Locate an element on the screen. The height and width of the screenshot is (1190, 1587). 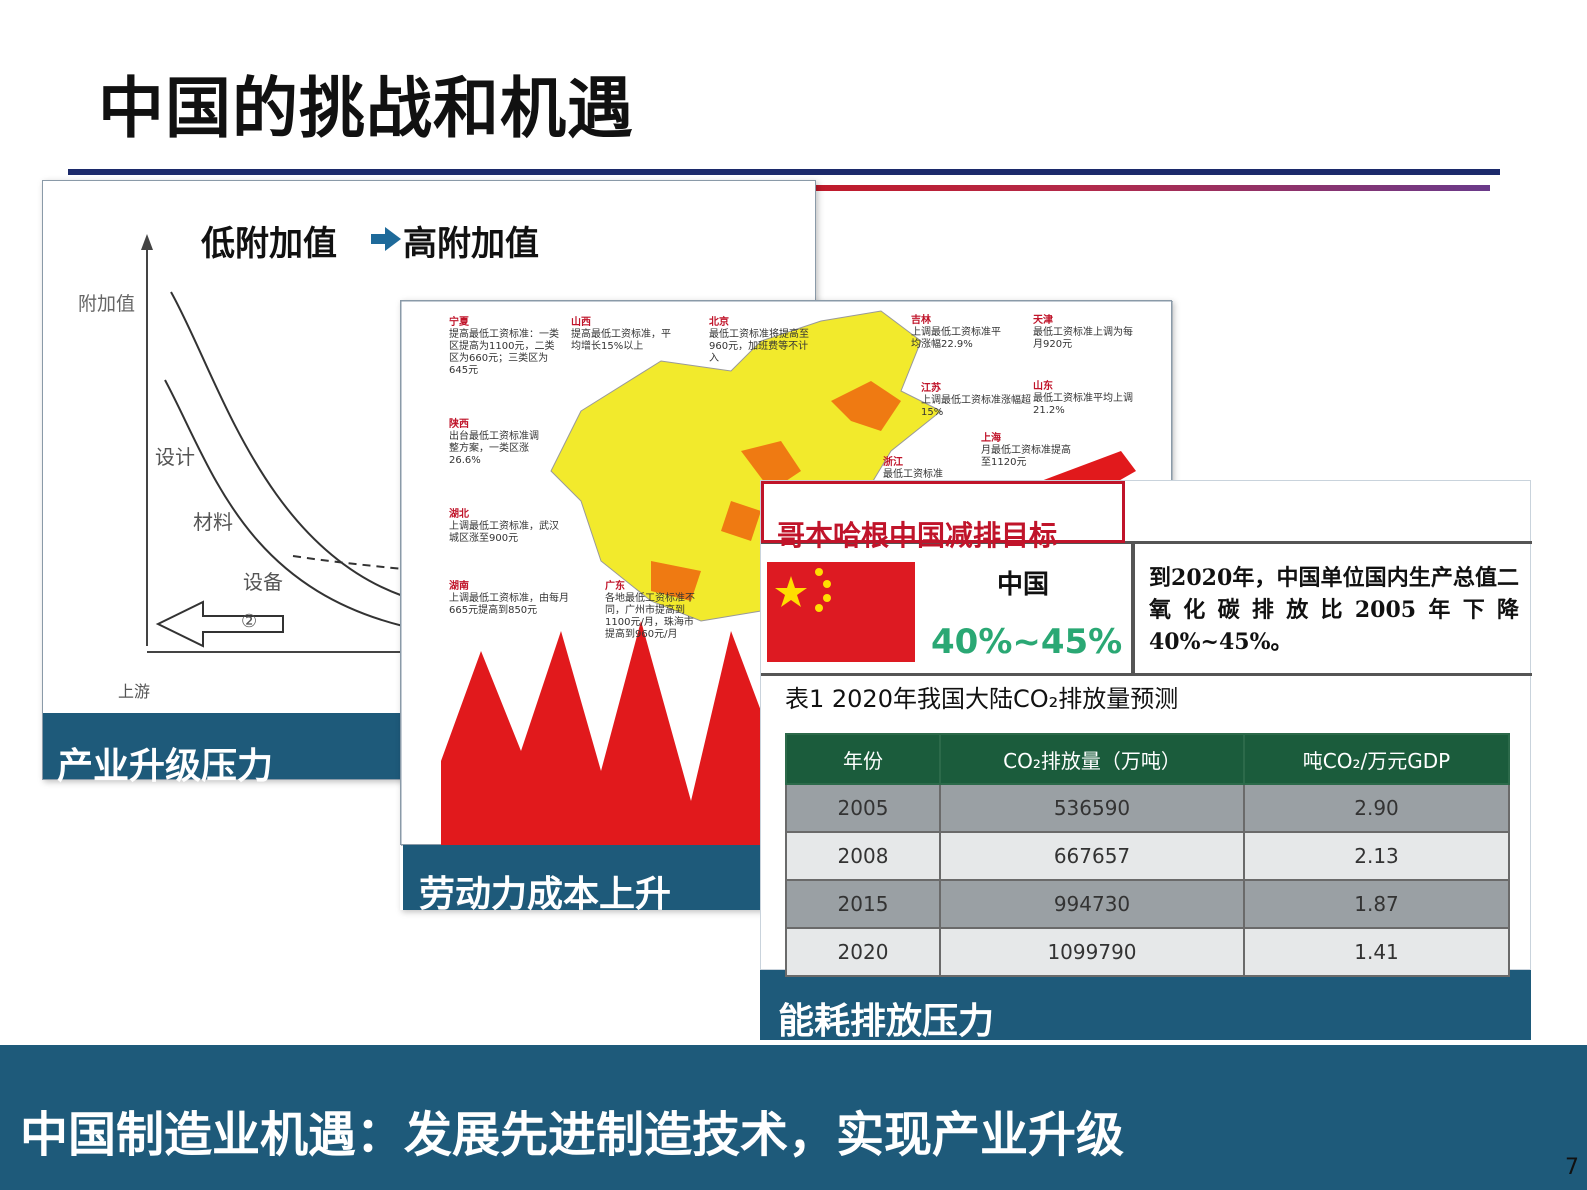
note-zhejiang: 浙江 最低工资标准 is located at coordinates (913, 468).